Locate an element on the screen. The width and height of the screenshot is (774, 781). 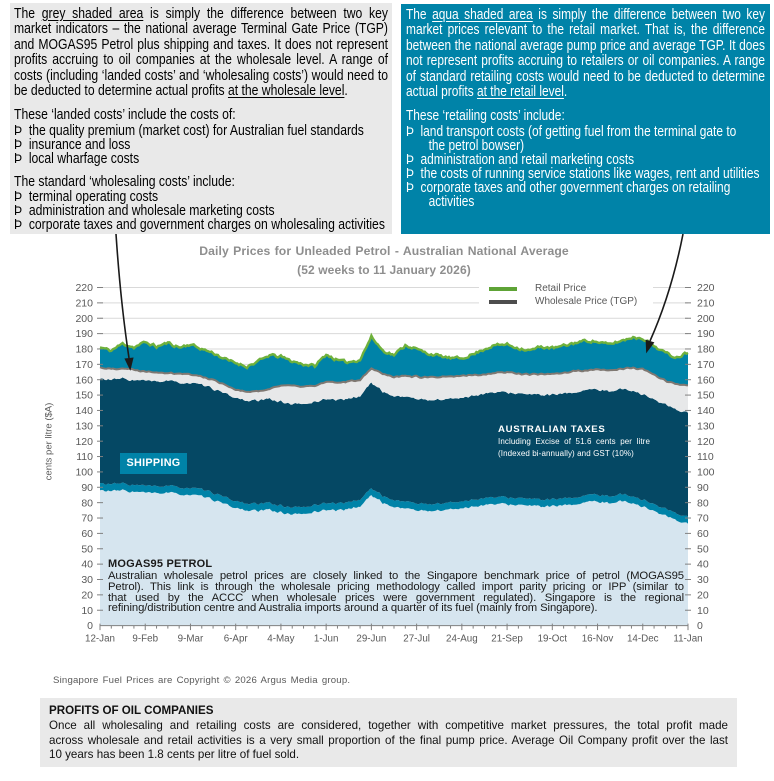
bullet-text: local wharfage costs is located at coordinates (84, 158).